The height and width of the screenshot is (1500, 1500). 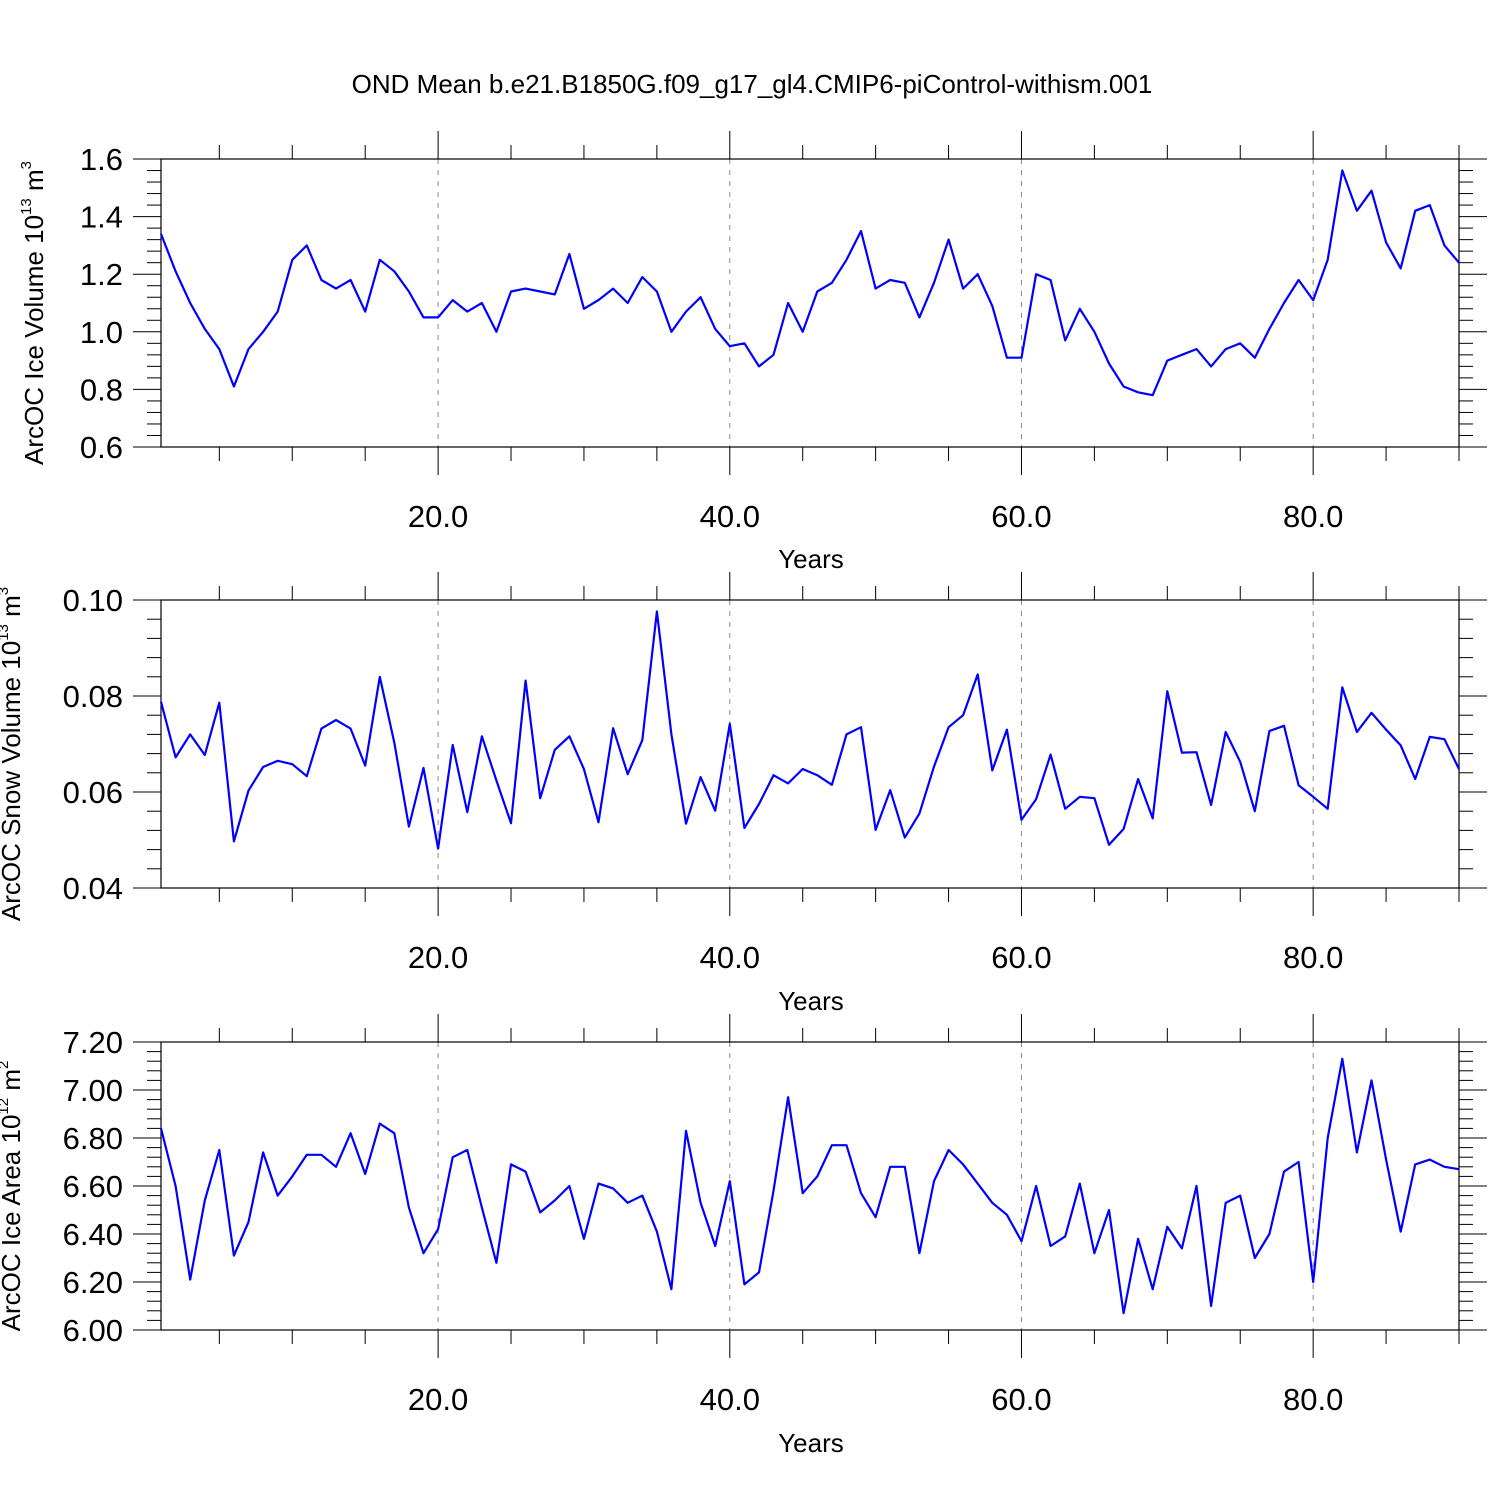 What do you see at coordinates (13, 1223) in the screenshot?
I see `y-axis-label-text: ArcOC Ice Area 10` at bounding box center [13, 1223].